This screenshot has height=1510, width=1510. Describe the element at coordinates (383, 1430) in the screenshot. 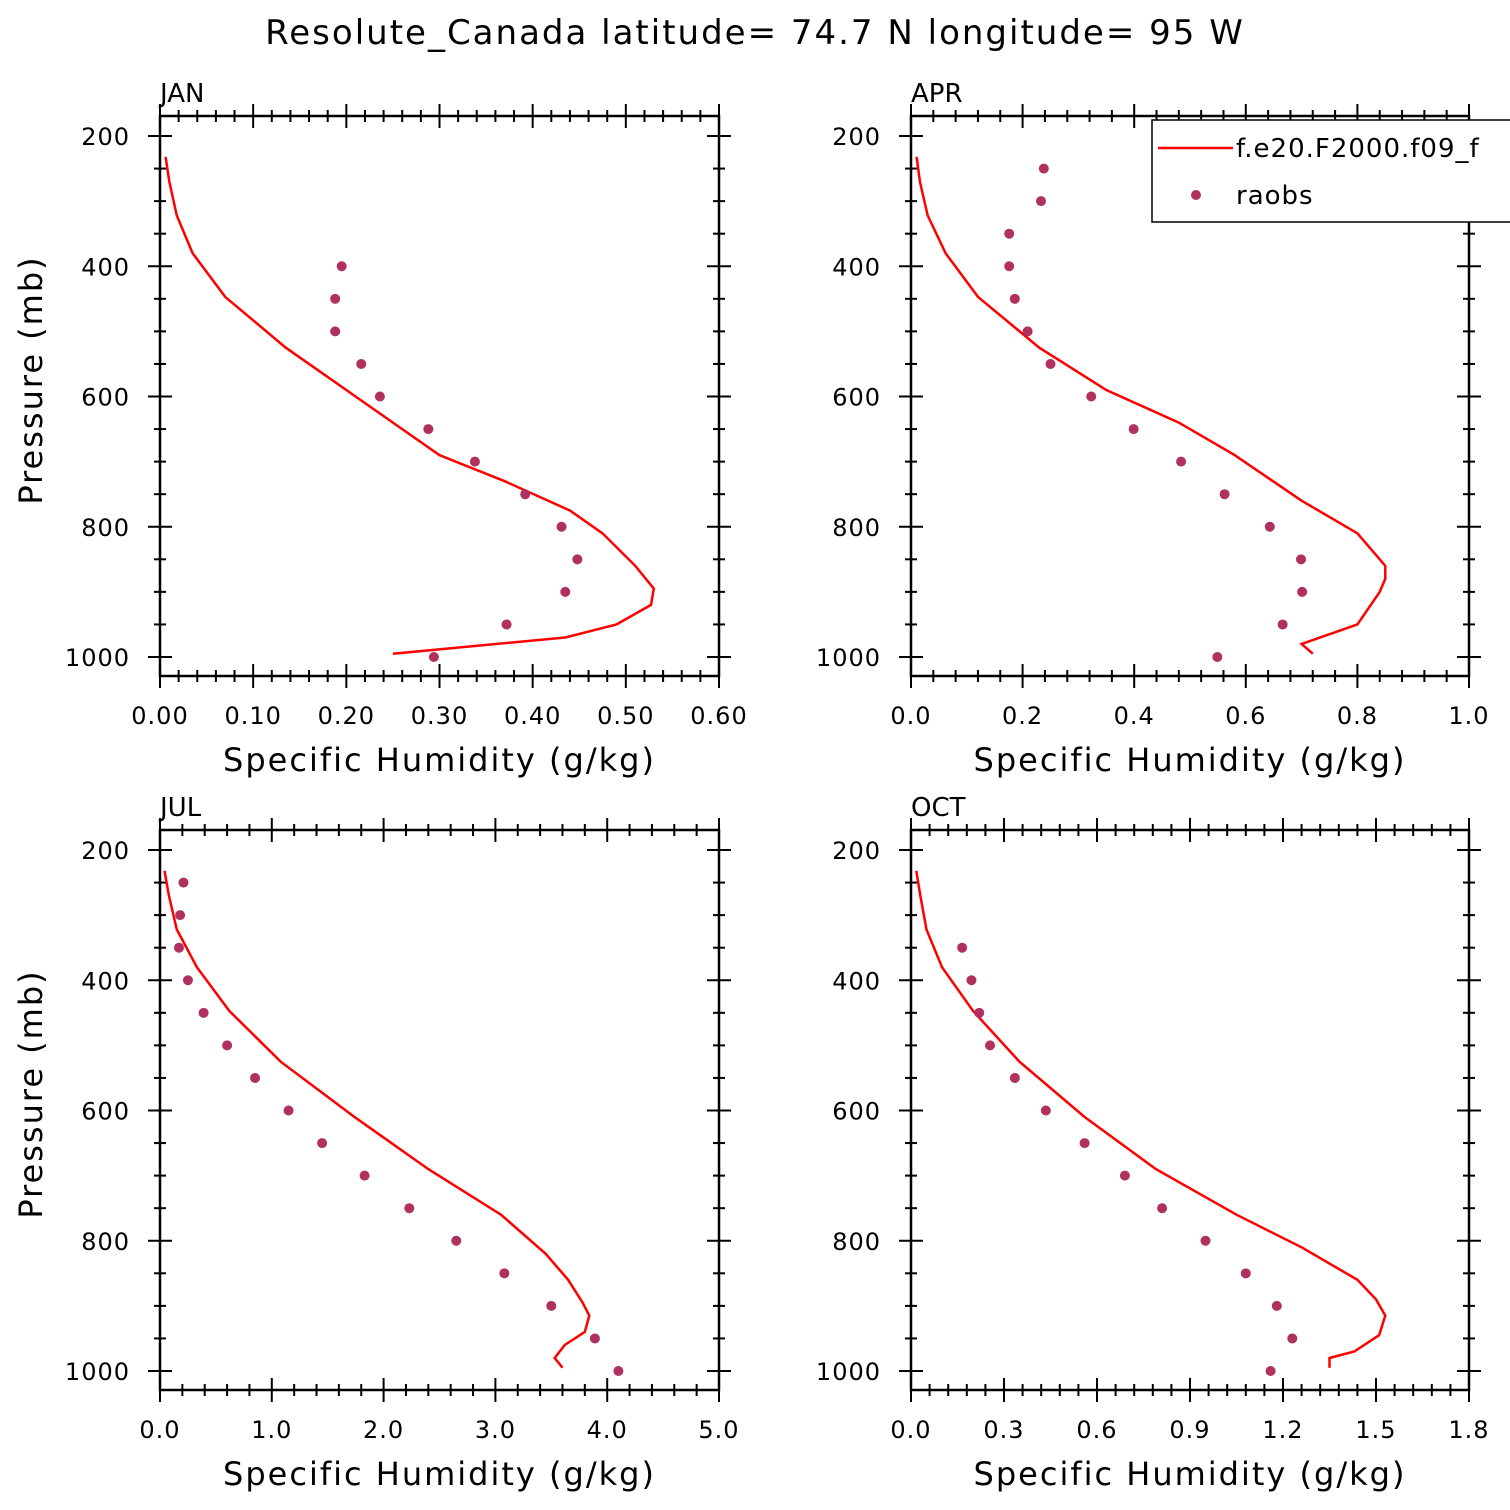

I see `x-tick-label: 2.0` at that location.